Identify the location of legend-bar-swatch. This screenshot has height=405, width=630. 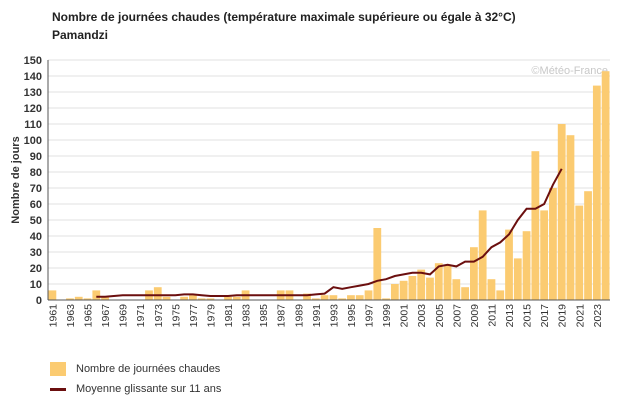
(58, 369).